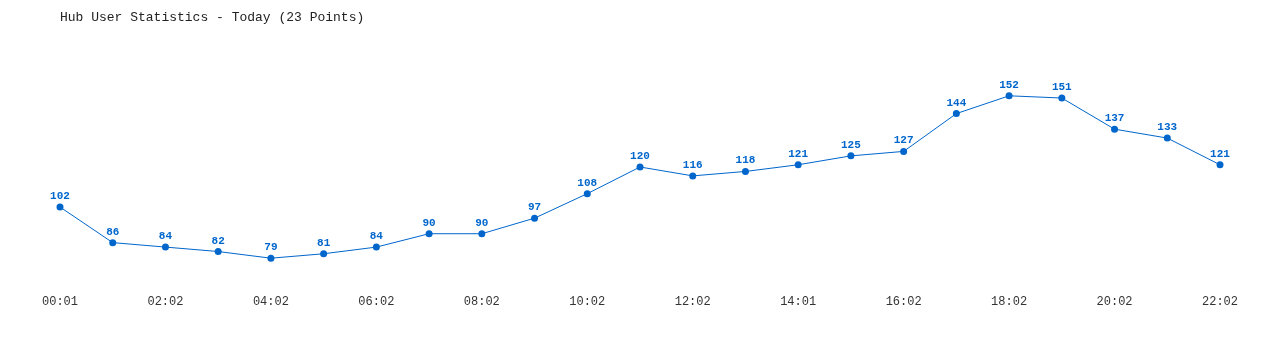  What do you see at coordinates (271, 247) in the screenshot?
I see `data-label: 79` at bounding box center [271, 247].